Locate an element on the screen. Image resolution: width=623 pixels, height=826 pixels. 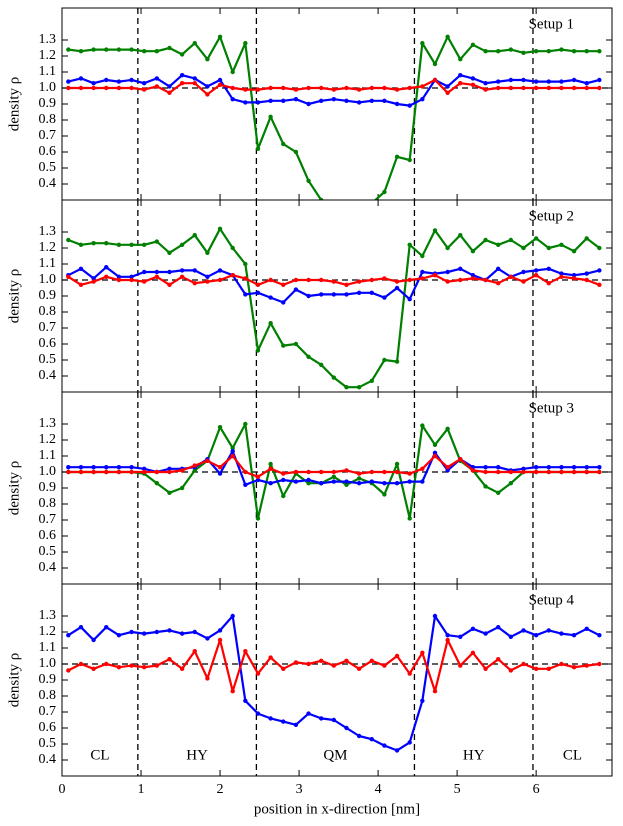
region-label: CL is located at coordinates (572, 755).